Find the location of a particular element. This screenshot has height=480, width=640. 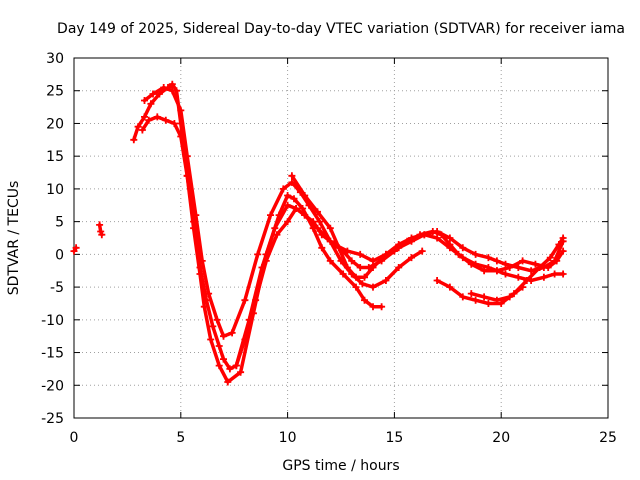

y-tick-label: 15 is located at coordinates (55, 157).